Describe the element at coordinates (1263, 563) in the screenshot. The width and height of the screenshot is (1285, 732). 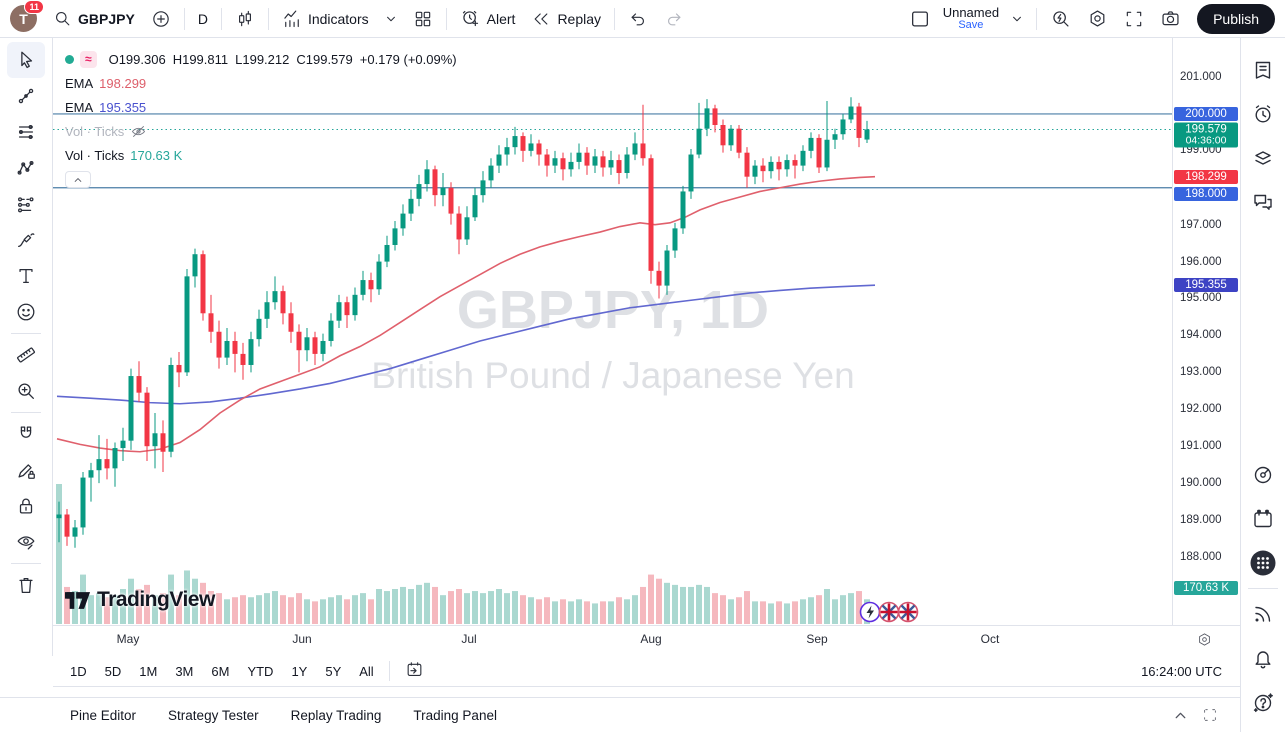
I see `apps-button` at that location.